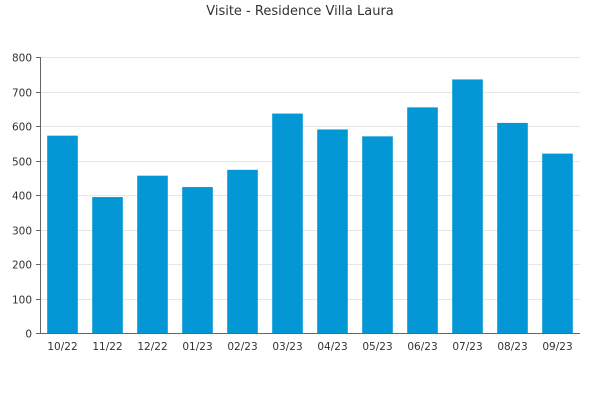 The height and width of the screenshot is (404, 600). I want to click on x-tick-label: 03/23, so click(287, 347).